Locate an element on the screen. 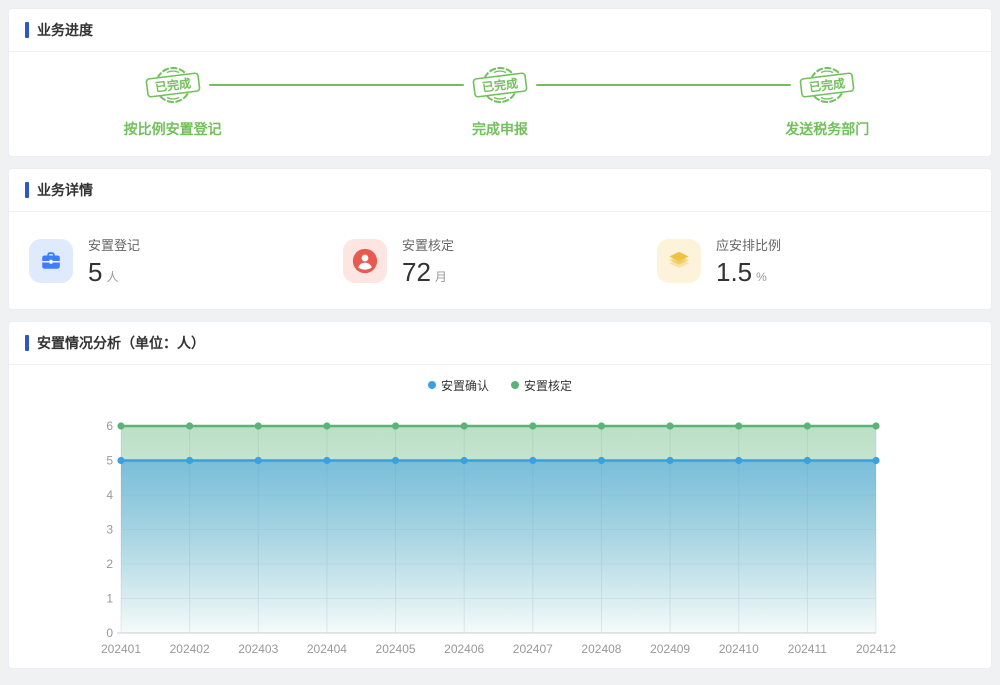 The width and height of the screenshot is (1000, 685). stat-value-row: 72 月 is located at coordinates (428, 272).